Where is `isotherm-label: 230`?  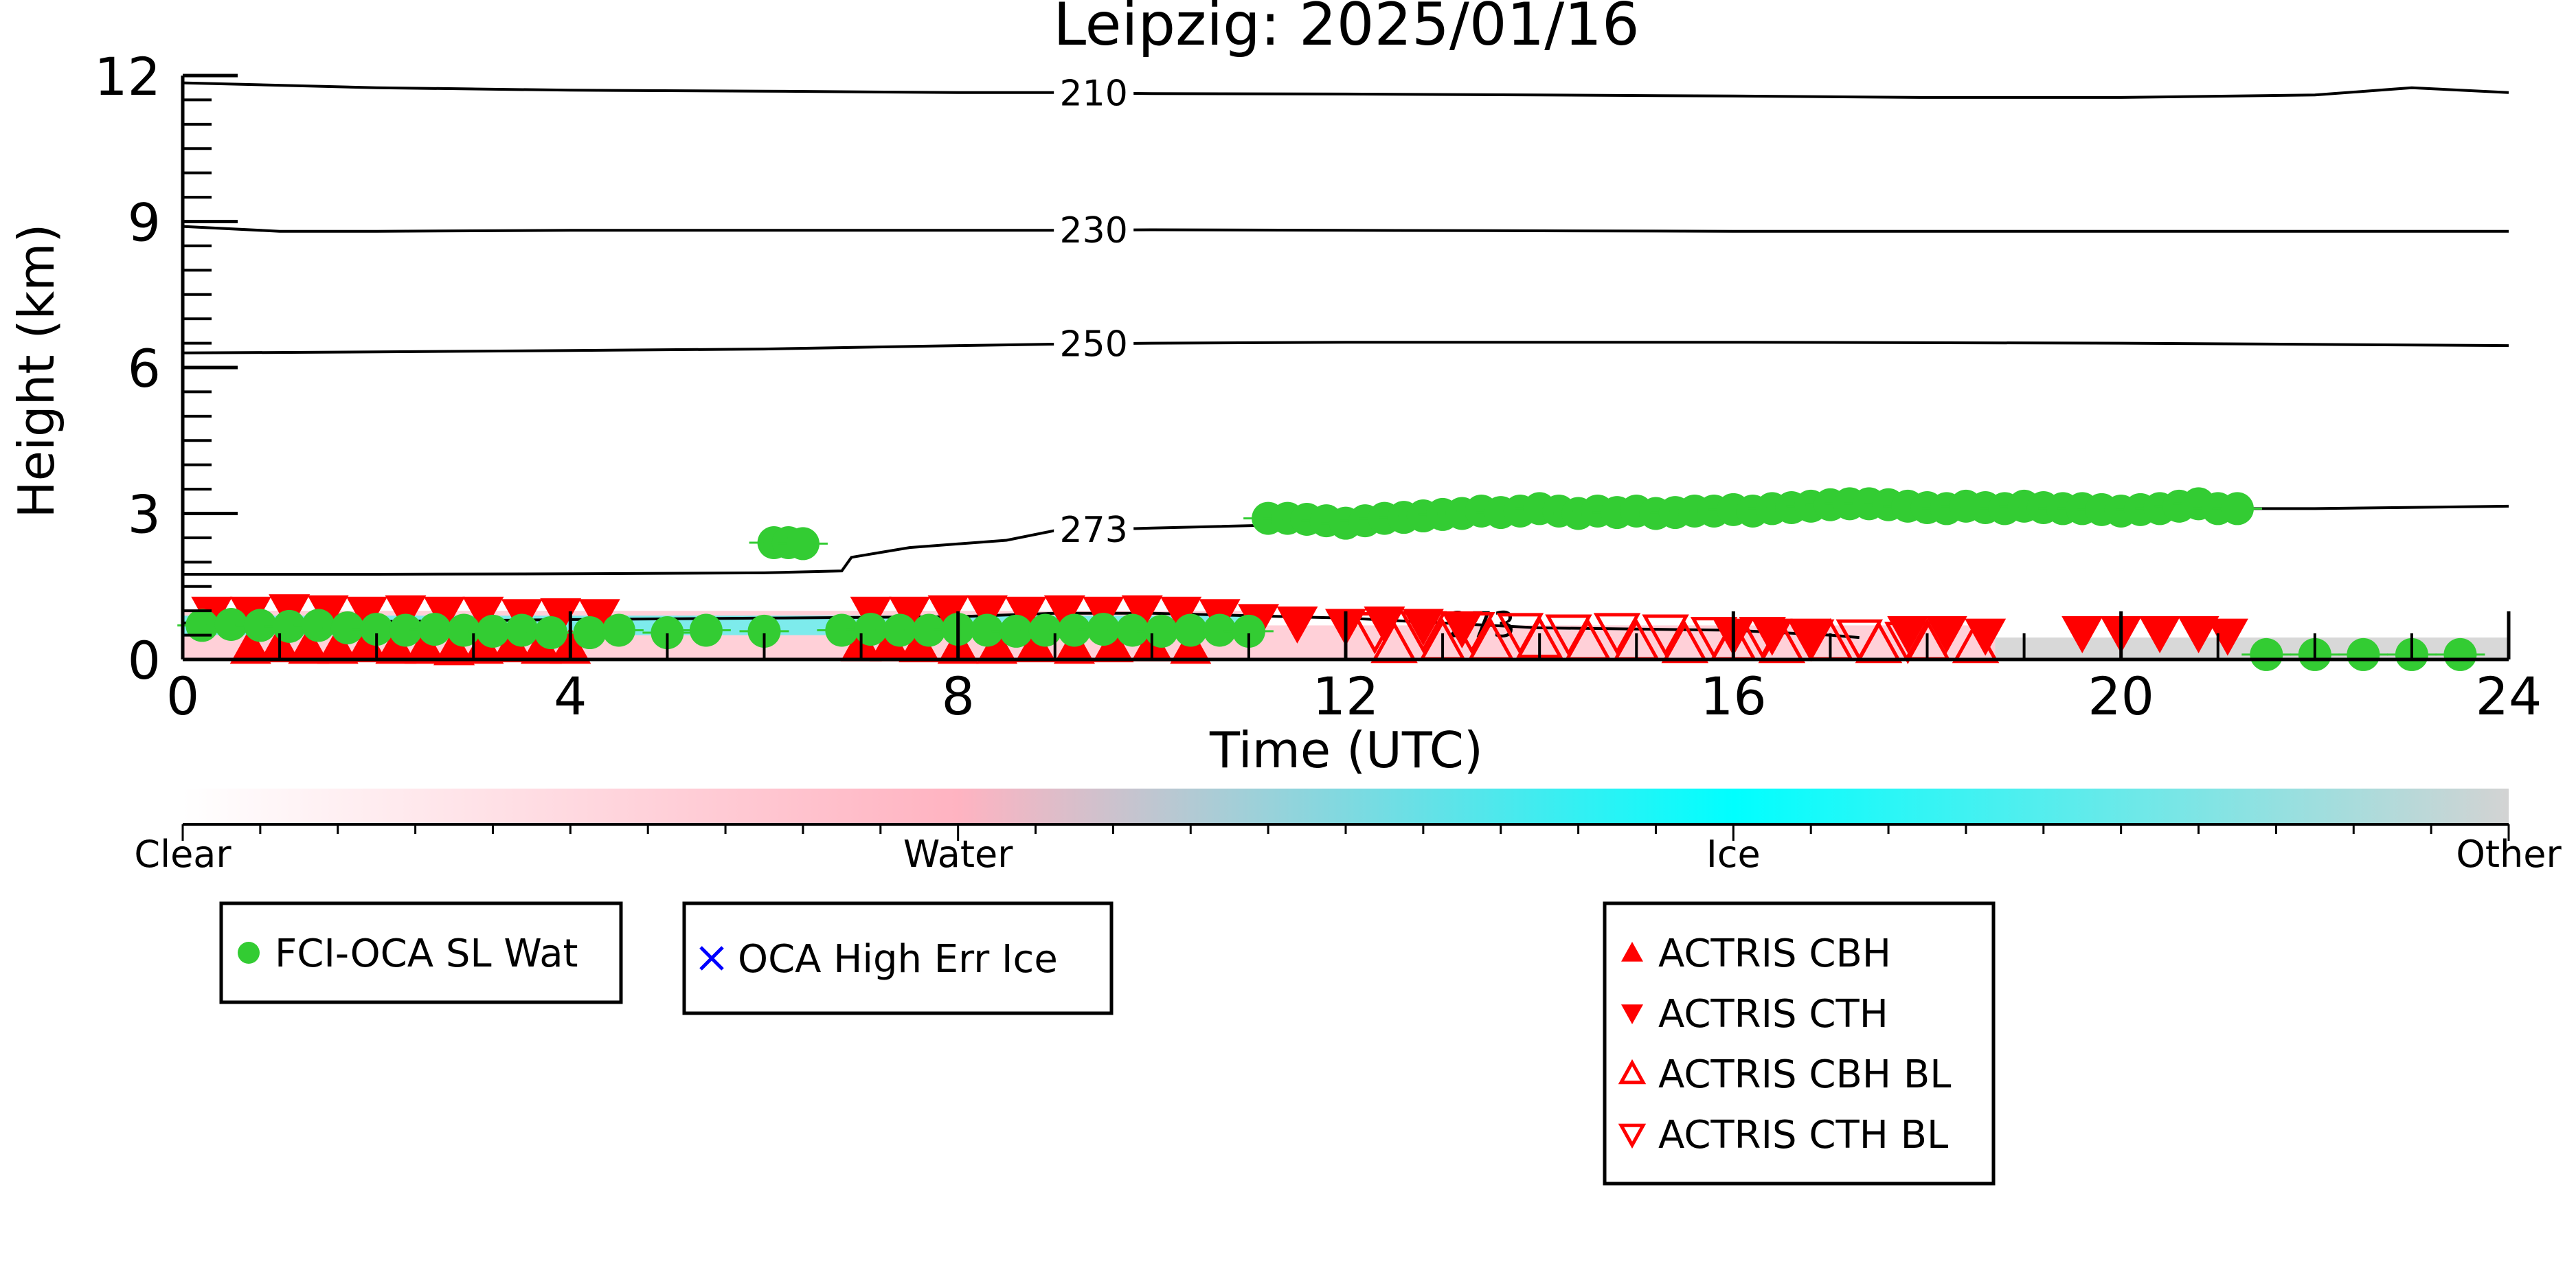
isotherm-label: 230 is located at coordinates (1094, 230).